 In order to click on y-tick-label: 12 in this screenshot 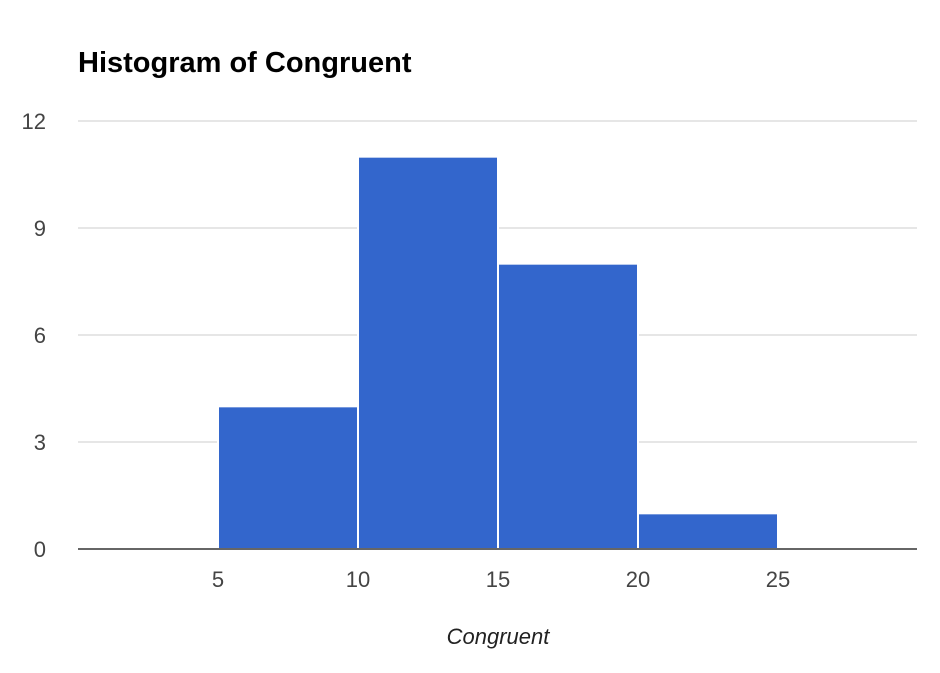, I will do `click(34, 121)`.